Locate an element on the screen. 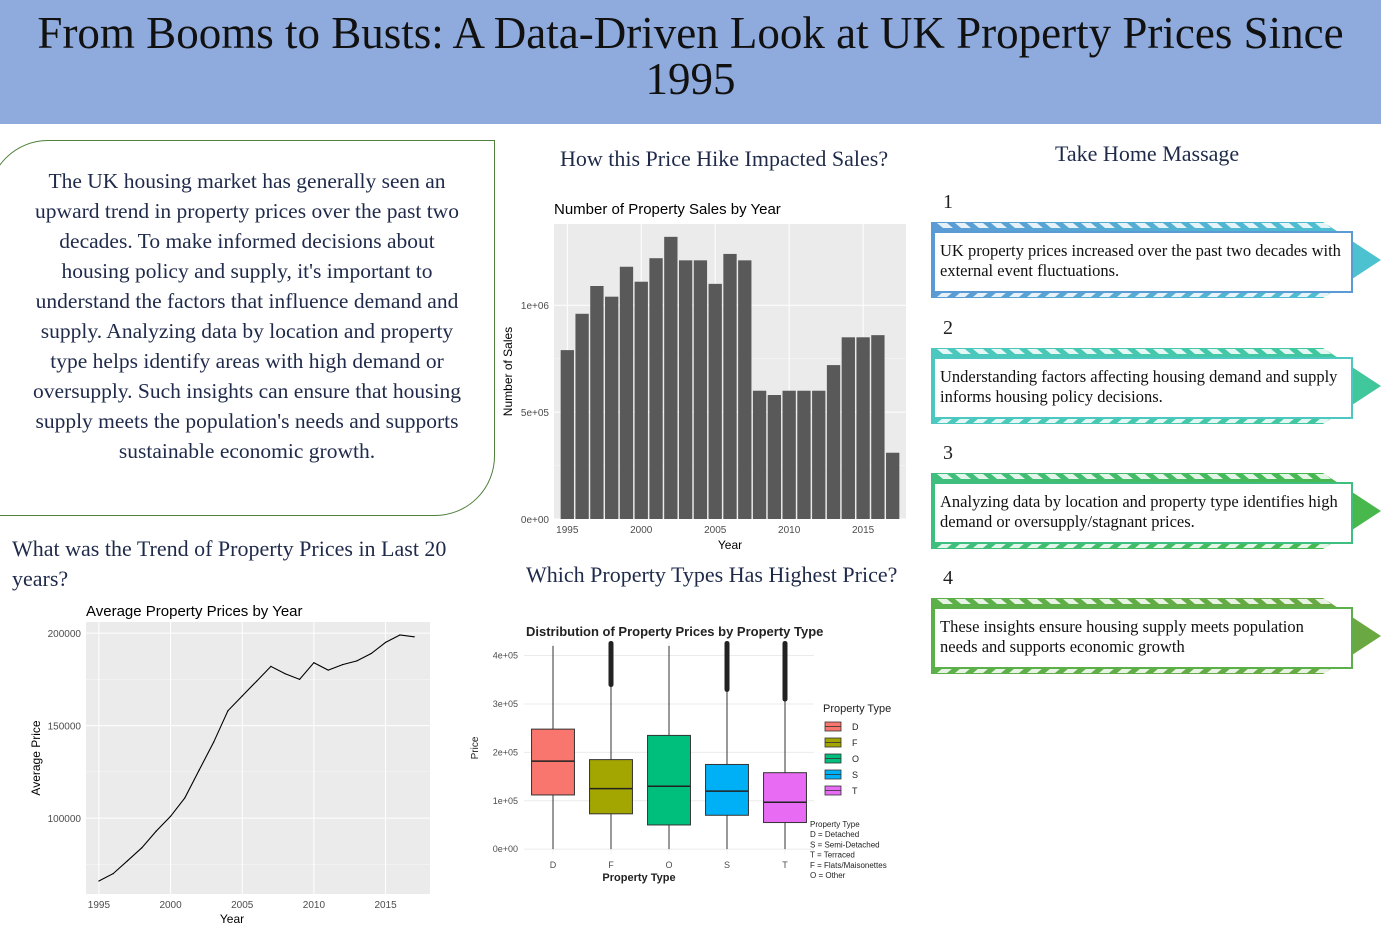 The width and height of the screenshot is (1381, 929). y-tick-label: 0e+00 is located at coordinates (535, 520).